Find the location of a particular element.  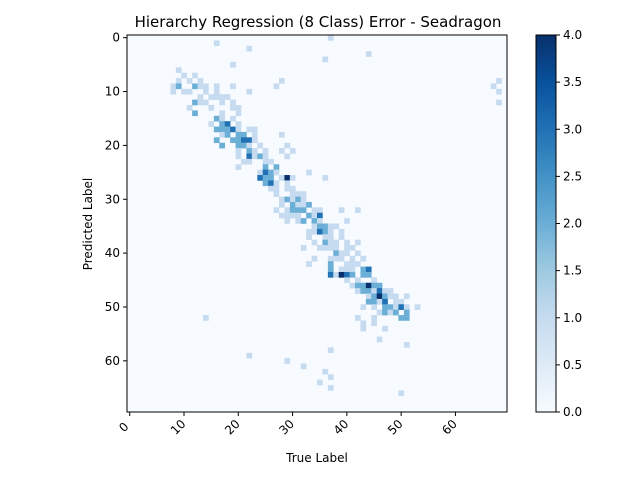

colorbar-tick-label: 2.5 is located at coordinates (572, 176).